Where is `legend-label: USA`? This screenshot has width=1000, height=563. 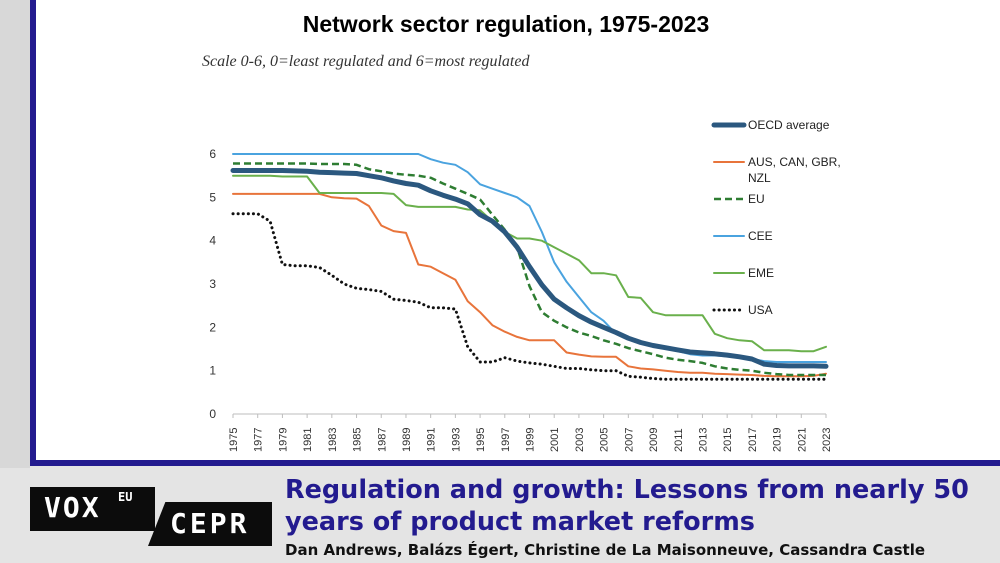
legend-label: USA is located at coordinates (760, 310).